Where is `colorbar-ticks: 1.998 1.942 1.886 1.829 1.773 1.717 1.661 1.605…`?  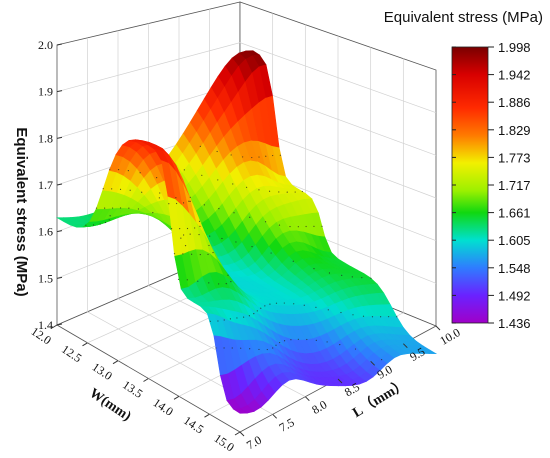 colorbar-ticks: 1.998 1.942 1.886 1.829 1.773 1.717 1.661 1.605… is located at coordinates (491, 185).